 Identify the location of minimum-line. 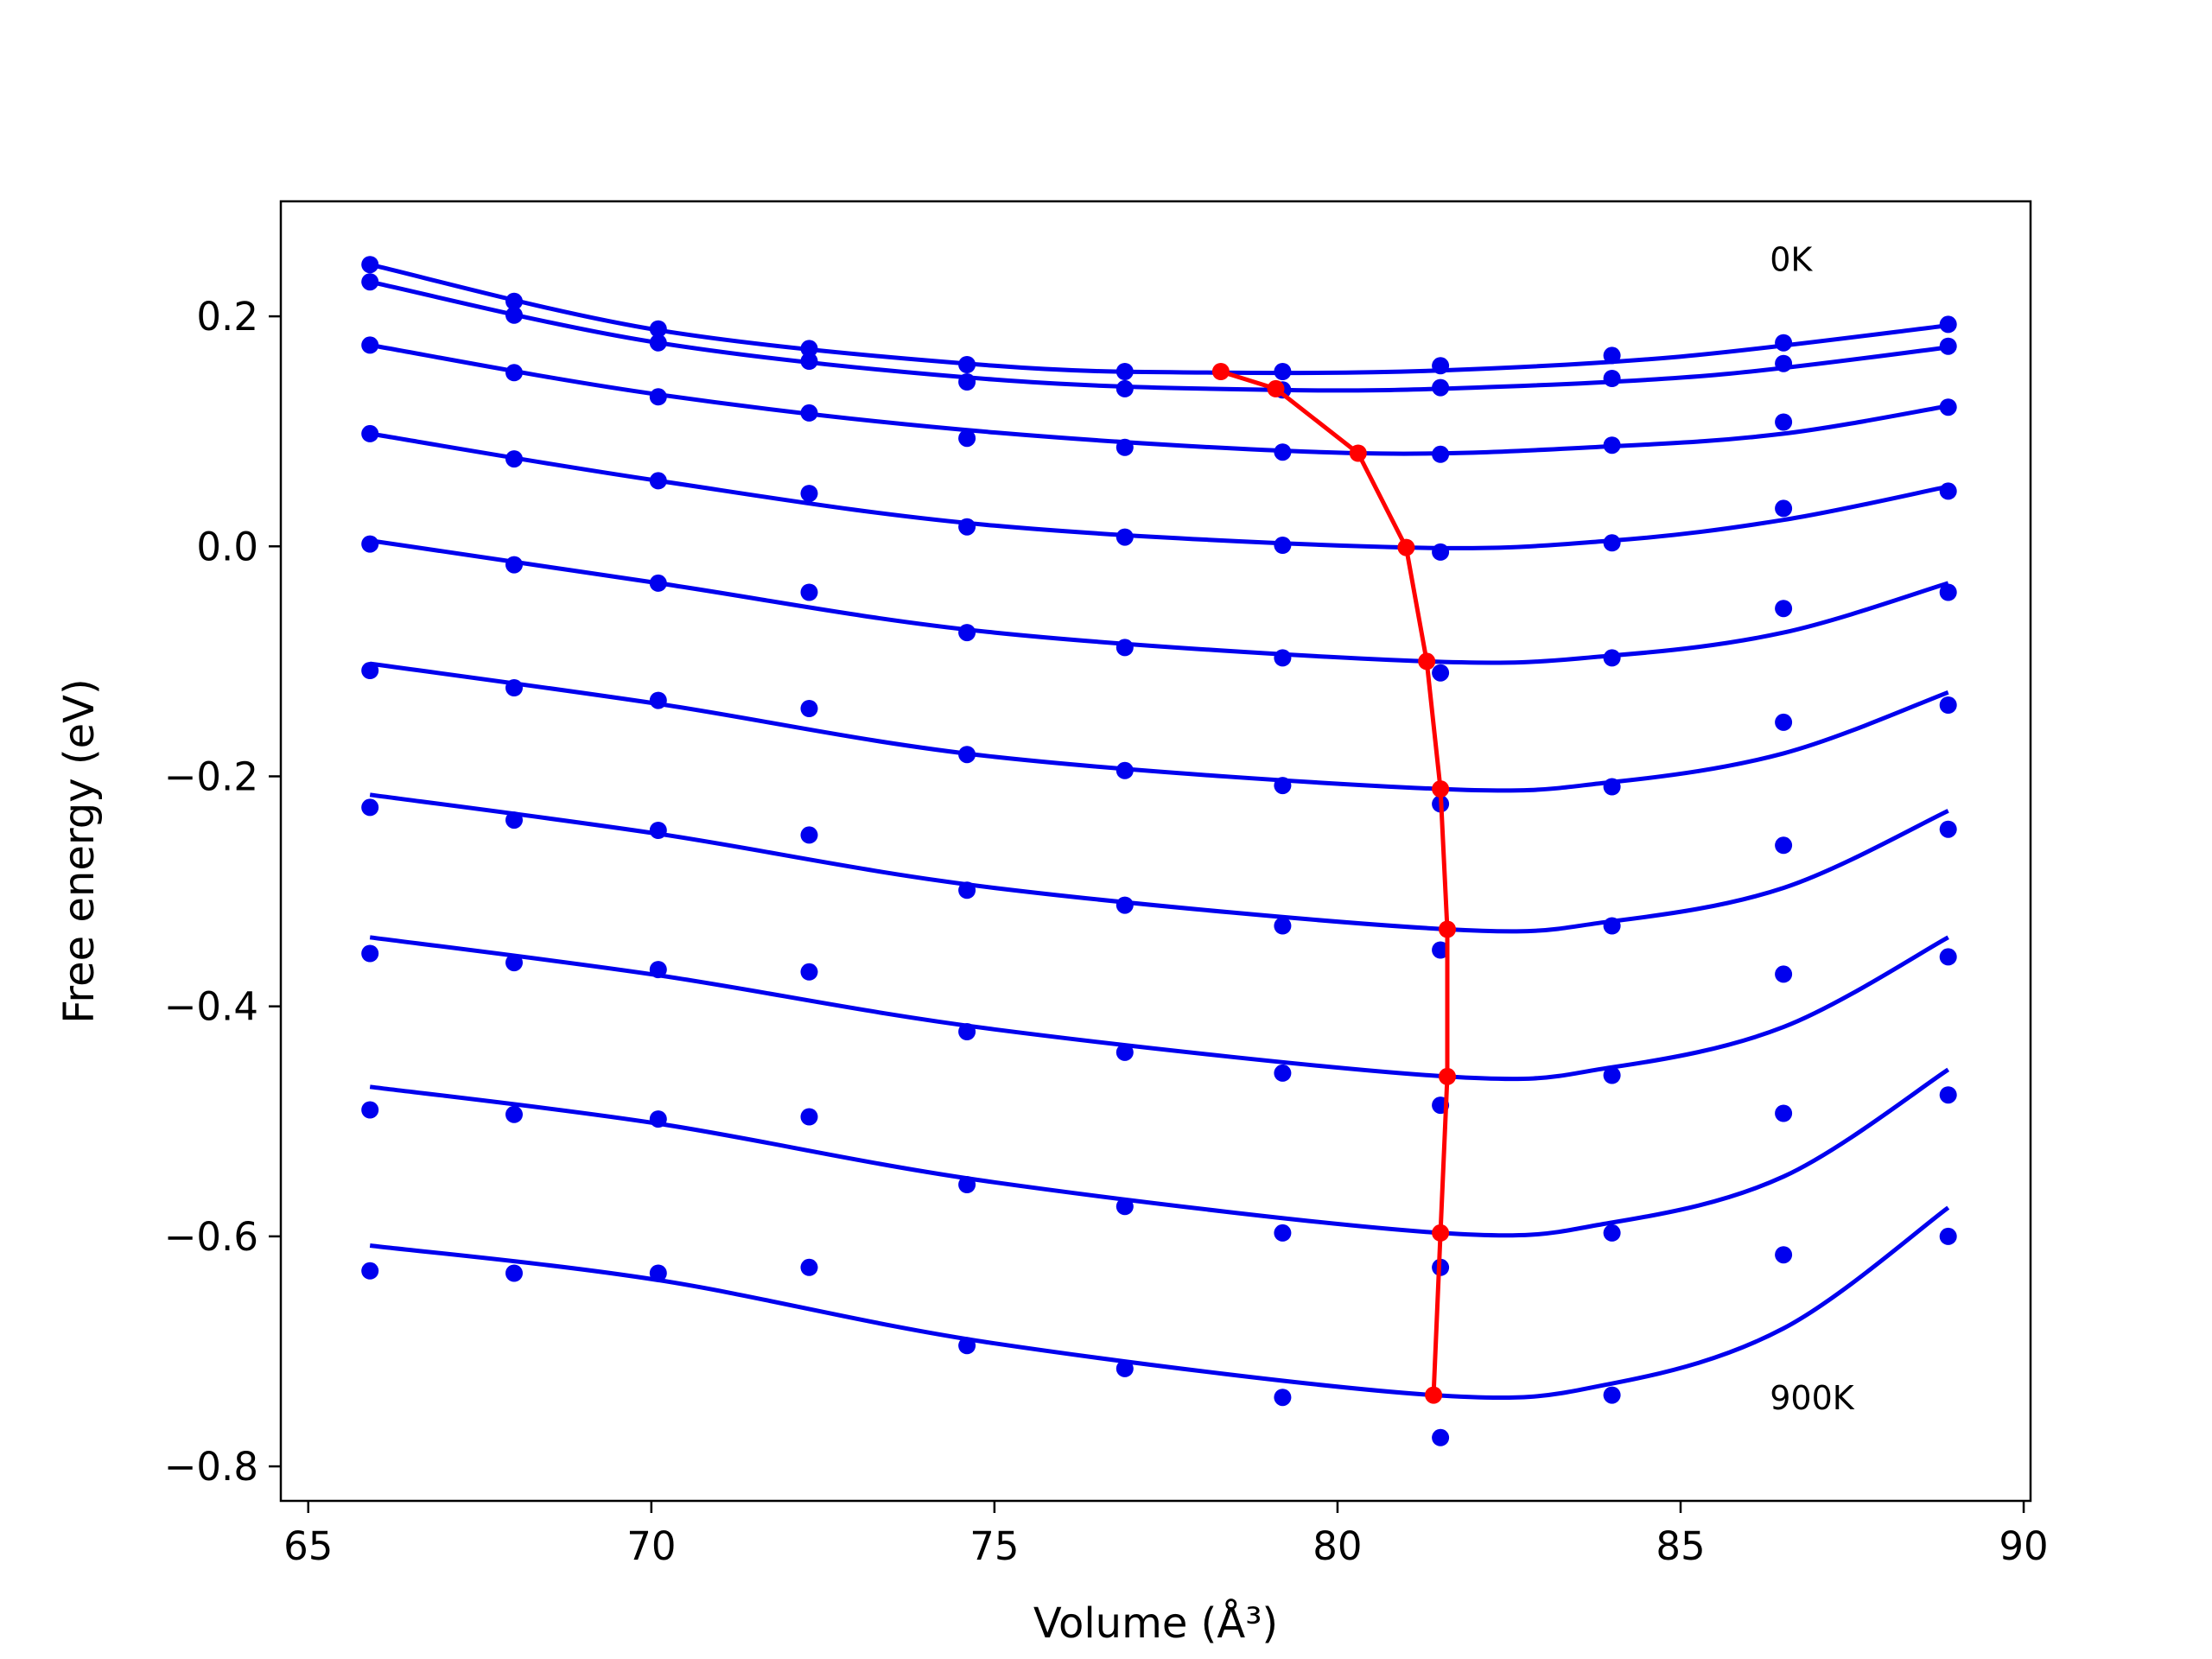
(1335, 882).